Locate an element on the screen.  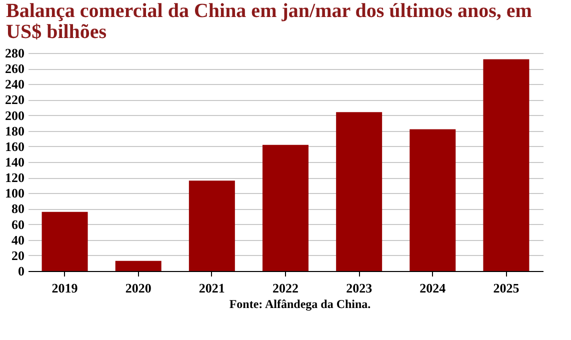
x-tick-label: 2023 is located at coordinates (359, 288).